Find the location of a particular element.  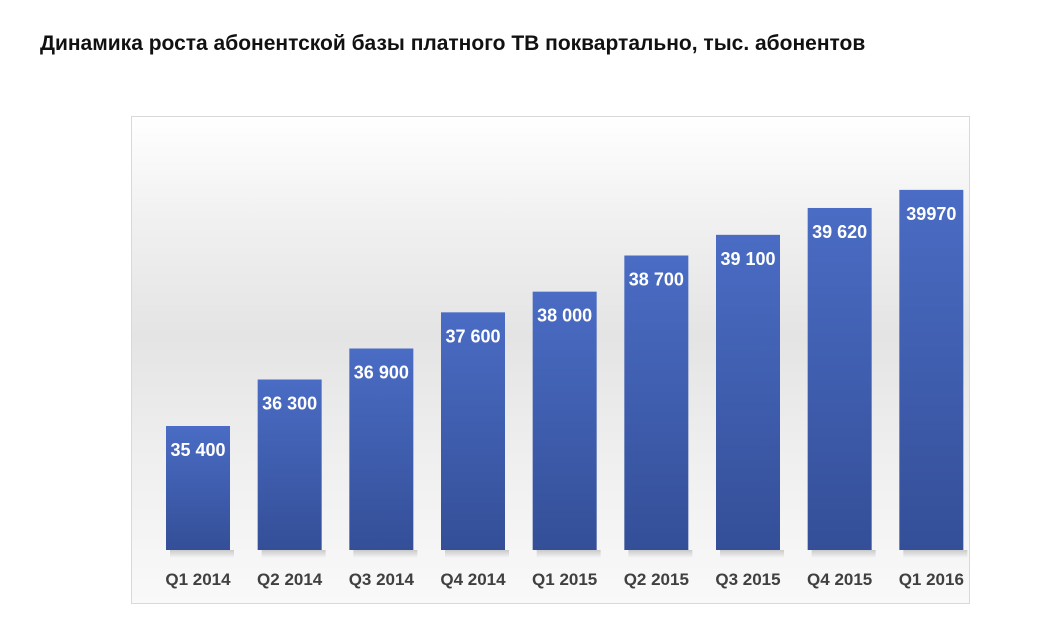

bar-q4-2014 is located at coordinates (473, 431).